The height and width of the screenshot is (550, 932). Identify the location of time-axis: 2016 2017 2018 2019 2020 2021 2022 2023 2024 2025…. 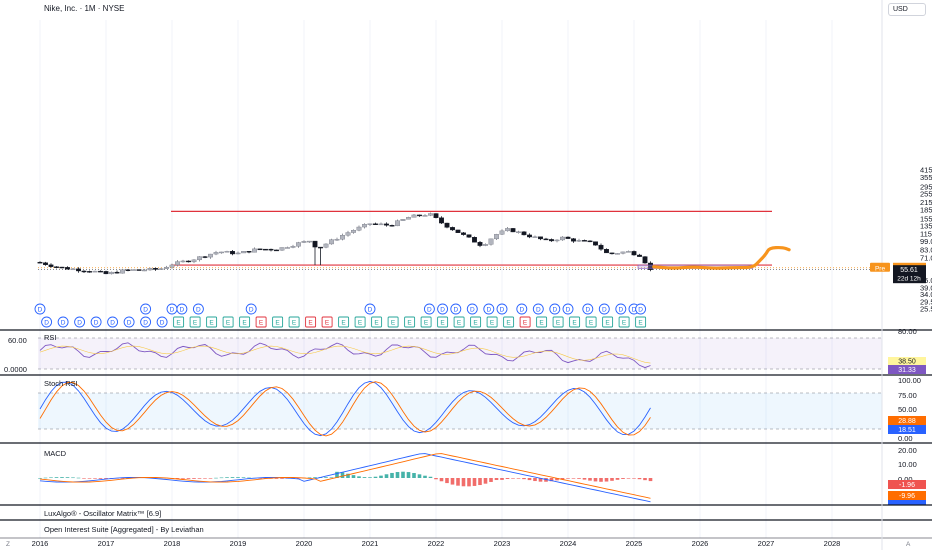
(458, 543).